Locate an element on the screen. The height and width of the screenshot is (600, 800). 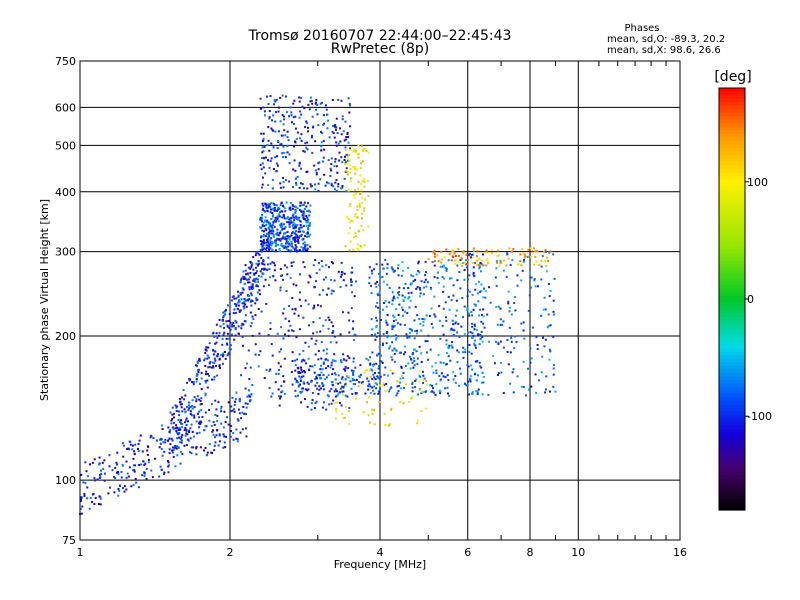
y-tick-label: 400 is located at coordinates (65, 192).